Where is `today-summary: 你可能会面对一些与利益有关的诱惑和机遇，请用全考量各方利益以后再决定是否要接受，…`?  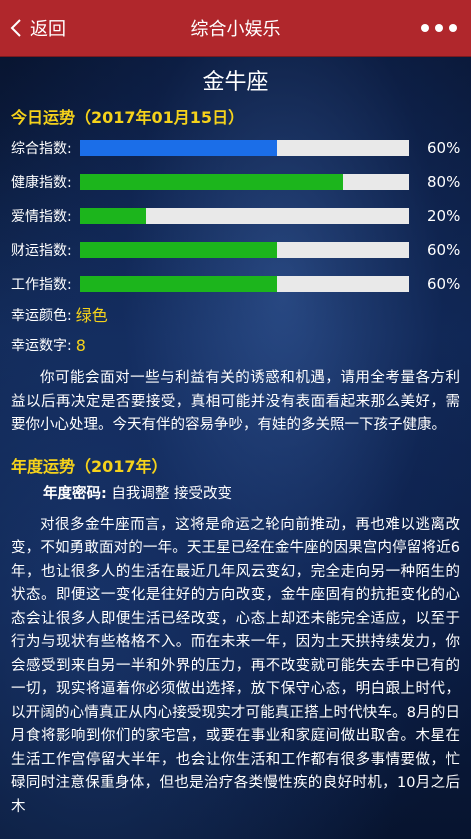
today-summary: 你可能会面对一些与利益有关的诱惑和机遇，请用全考量各方利益以后再决定是否要接受，… is located at coordinates (235, 401).